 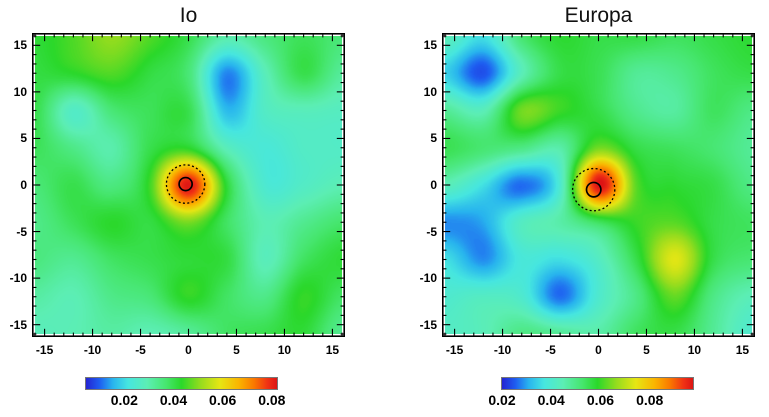 I want to click on plot-title: Io, so click(x=188, y=15).